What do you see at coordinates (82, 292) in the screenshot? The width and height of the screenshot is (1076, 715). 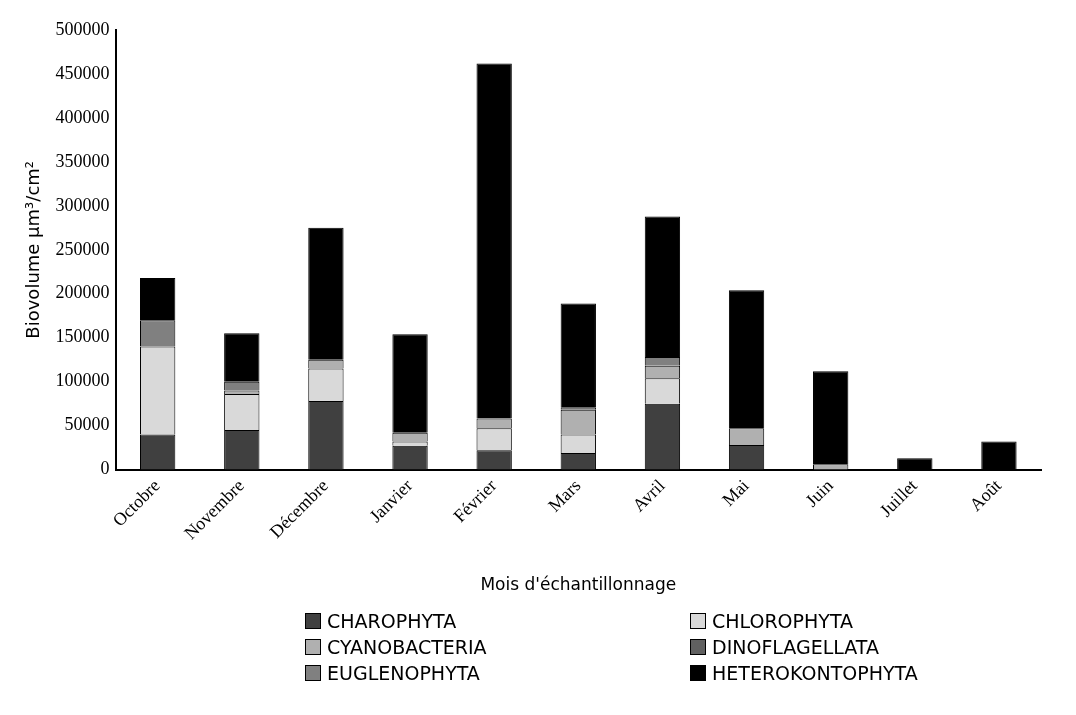 I see `y-tick-label: 200000` at bounding box center [82, 292].